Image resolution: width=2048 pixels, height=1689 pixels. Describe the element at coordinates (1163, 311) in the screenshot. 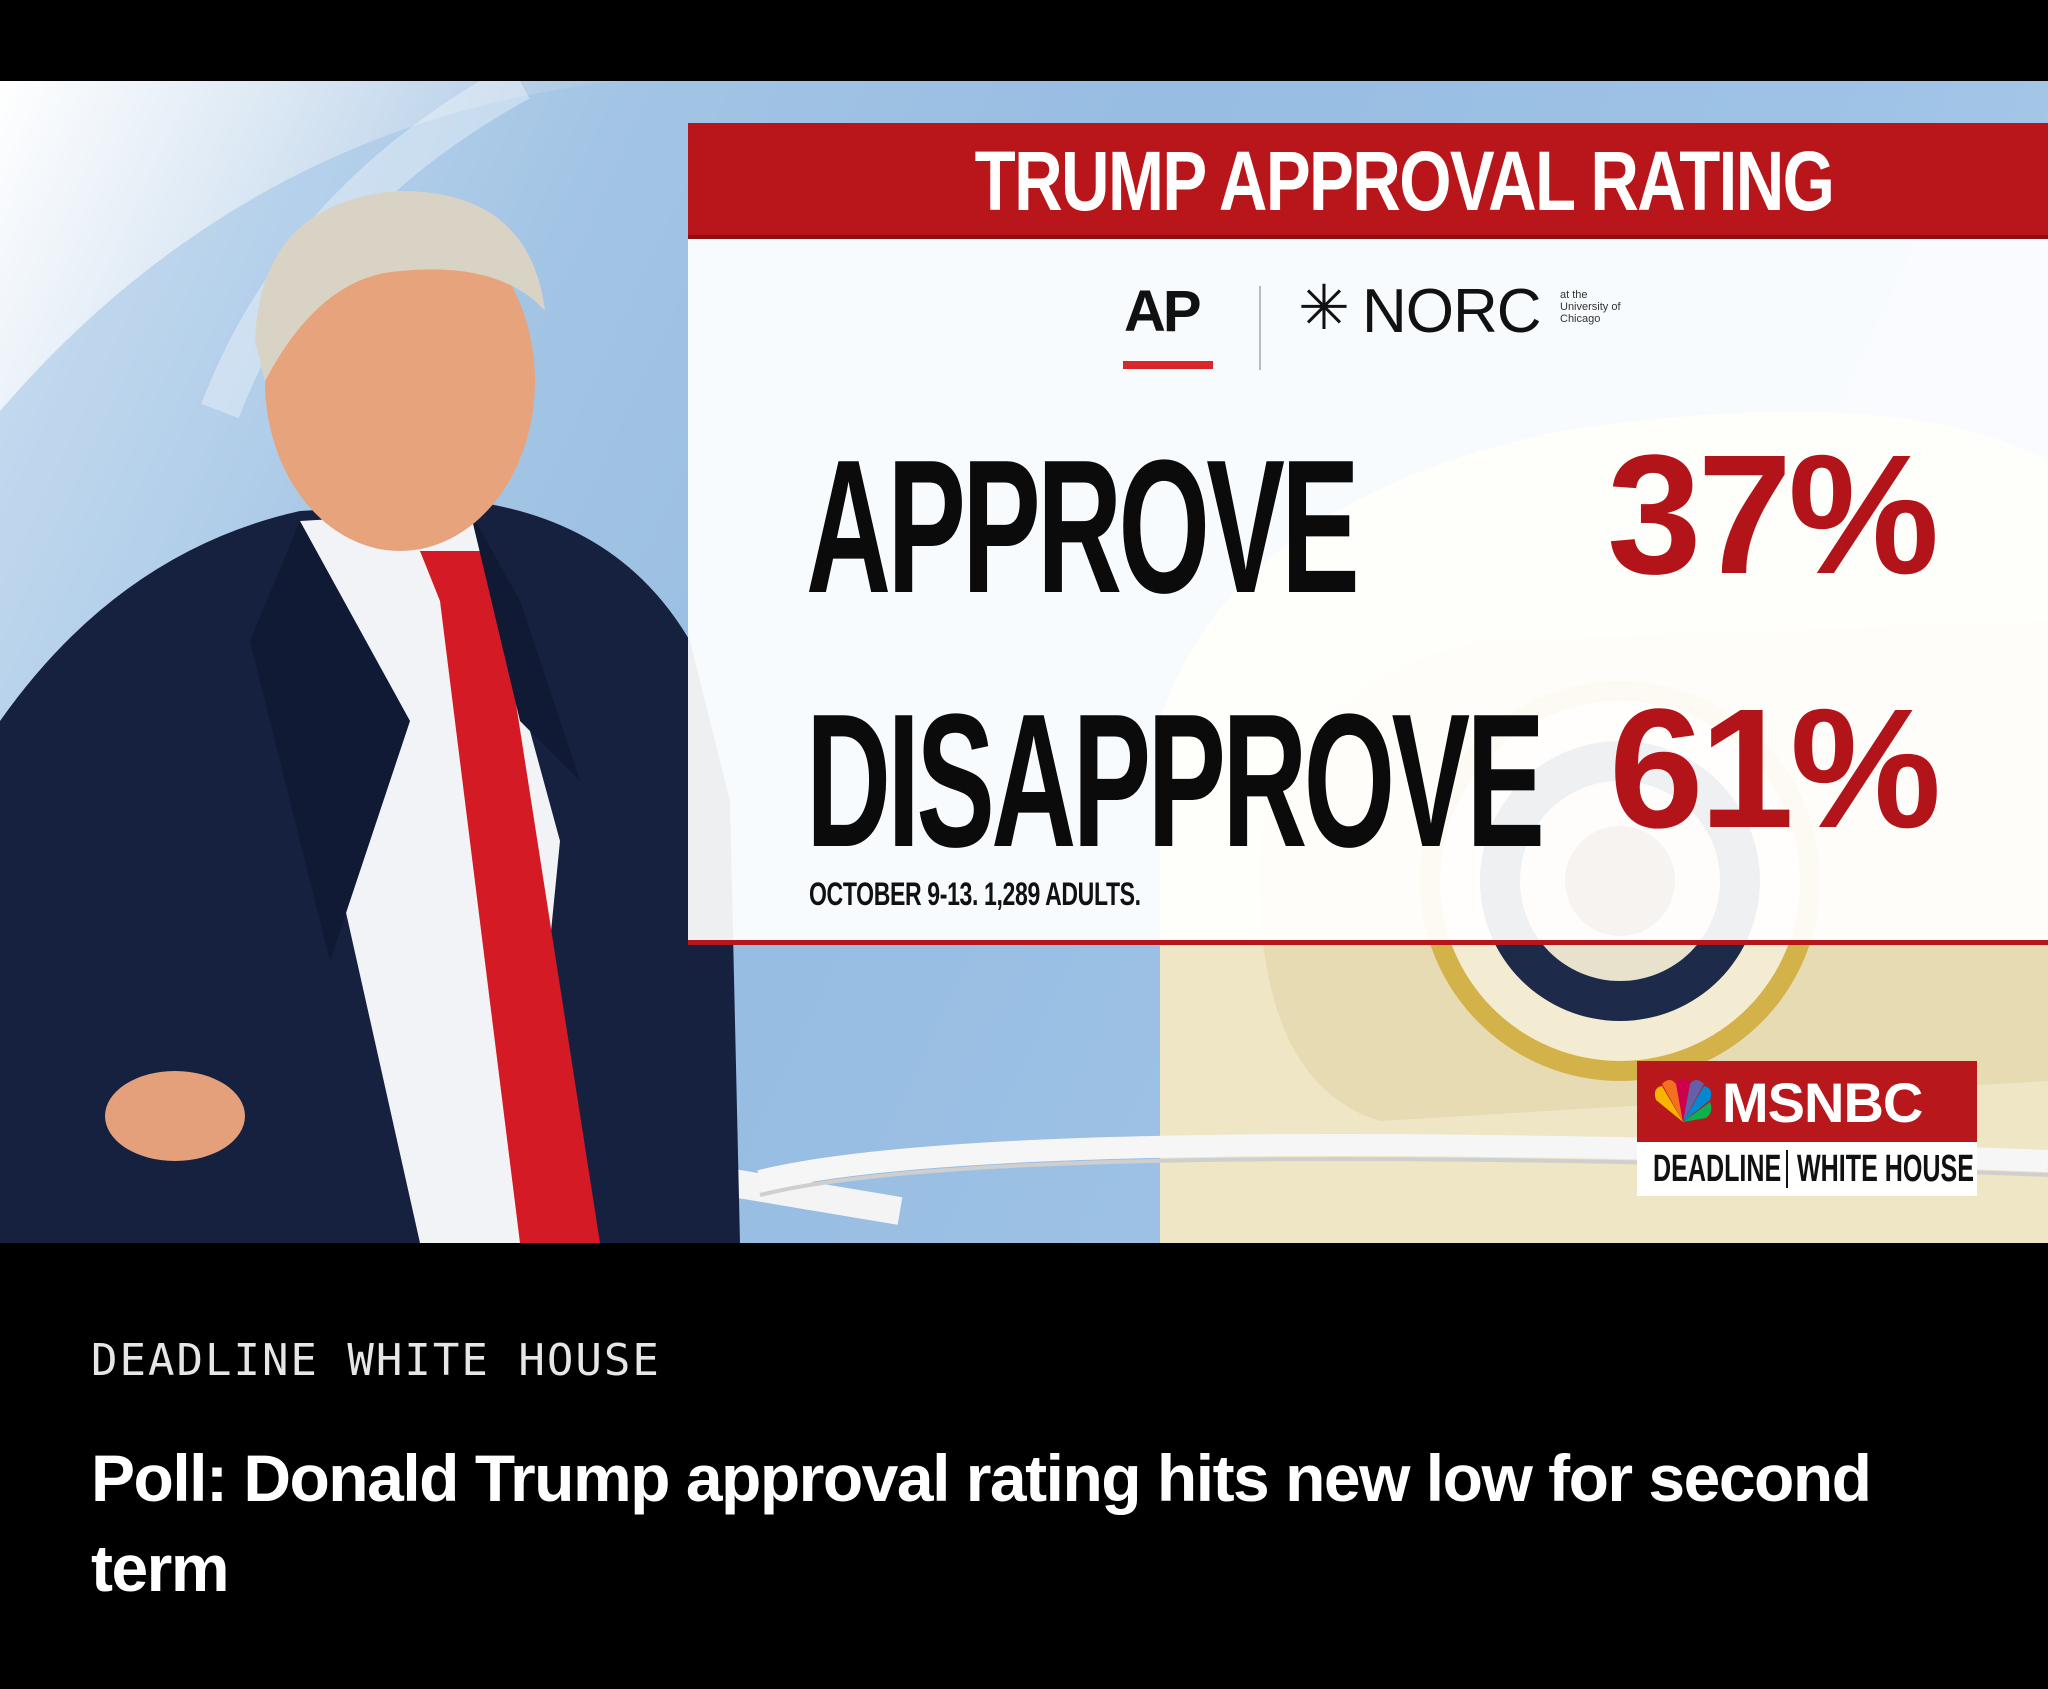

I see `ap-logo: AP` at that location.